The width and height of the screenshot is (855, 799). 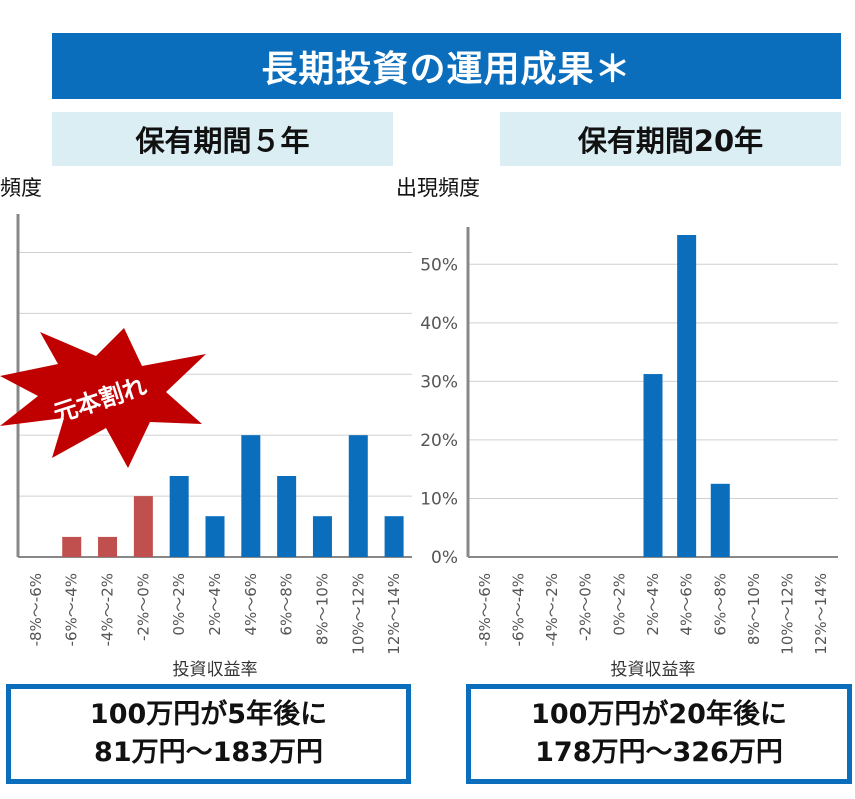 I want to click on y-tick-label: 20%, so click(x=439, y=441).